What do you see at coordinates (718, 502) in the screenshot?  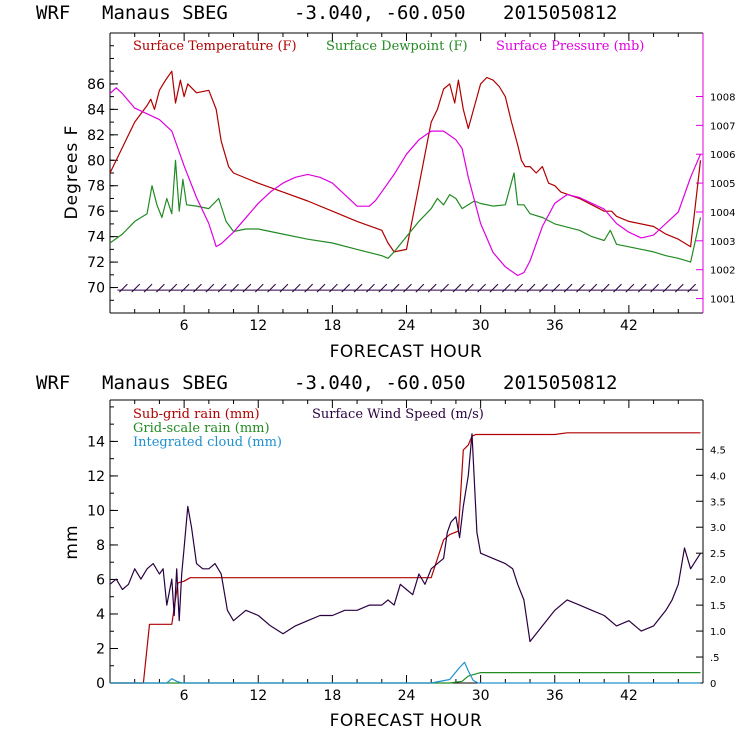 I see `y2-tick-label: 3.5` at bounding box center [718, 502].